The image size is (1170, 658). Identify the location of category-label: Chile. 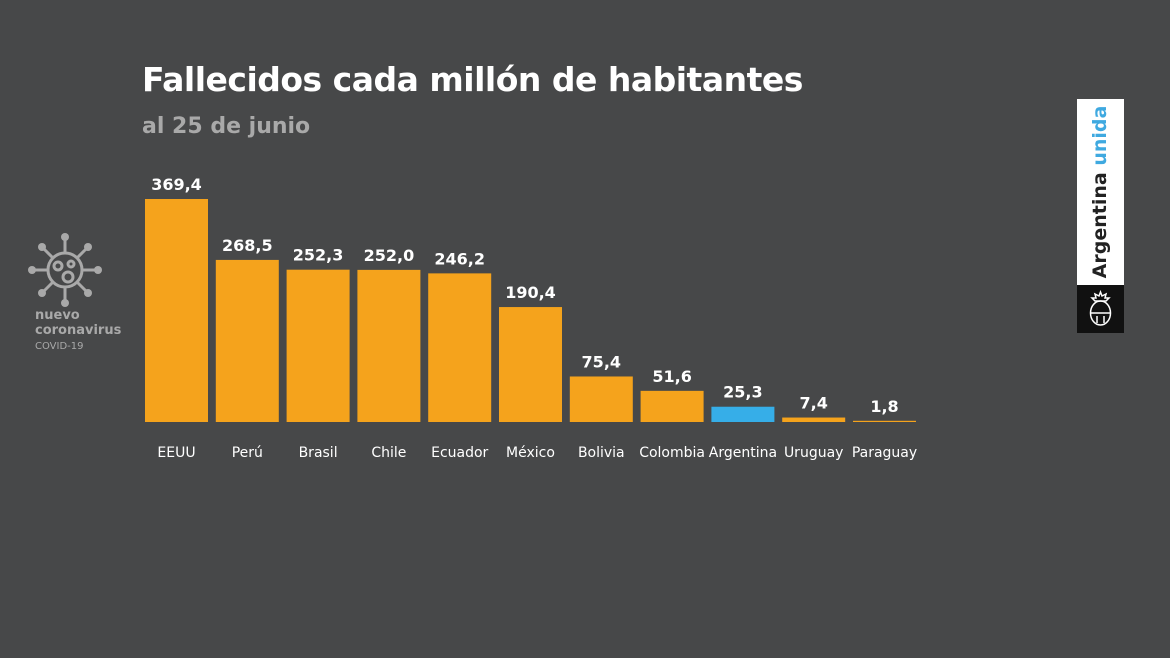
(388, 453).